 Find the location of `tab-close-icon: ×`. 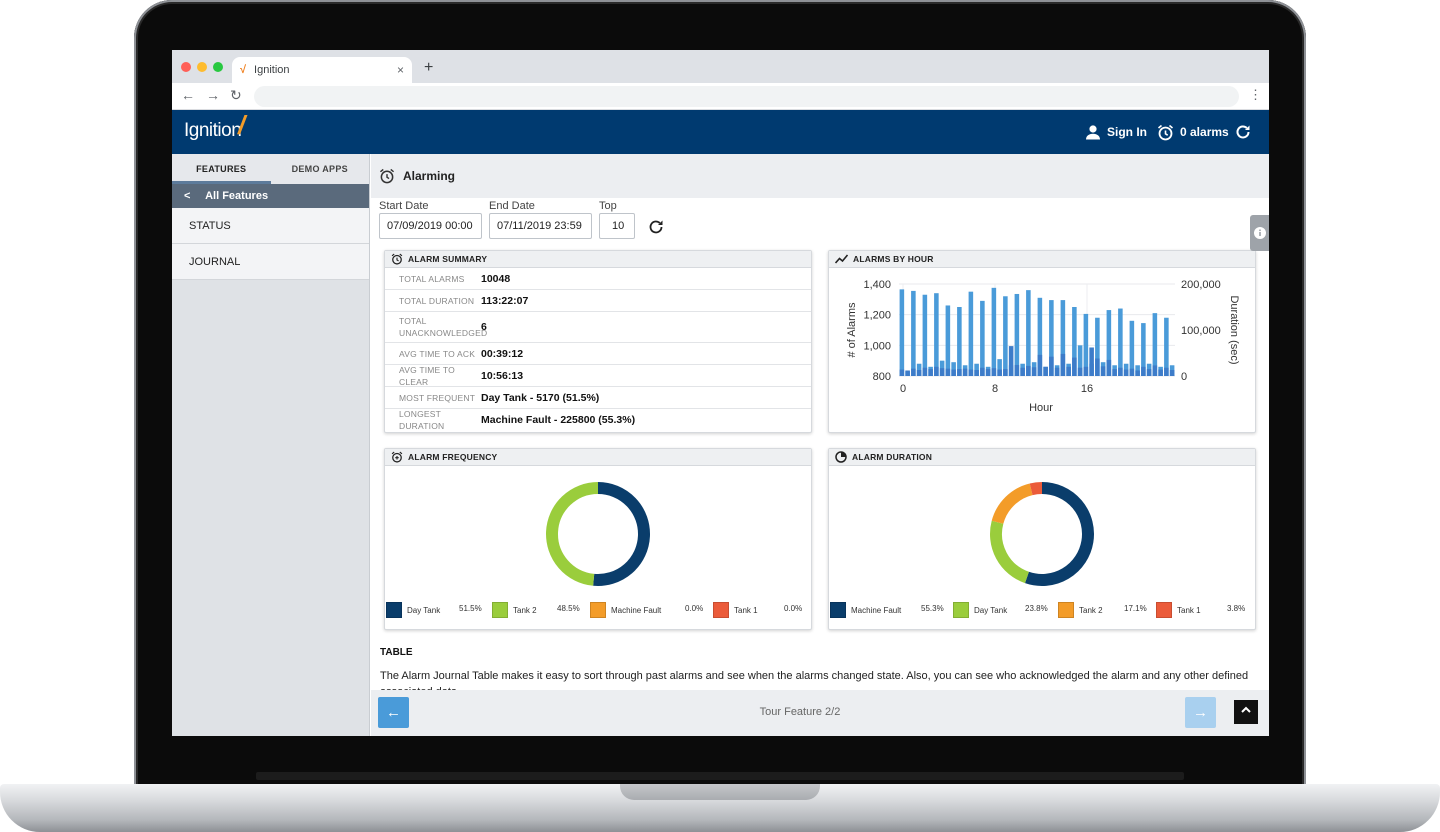

tab-close-icon: × is located at coordinates (400, 70).